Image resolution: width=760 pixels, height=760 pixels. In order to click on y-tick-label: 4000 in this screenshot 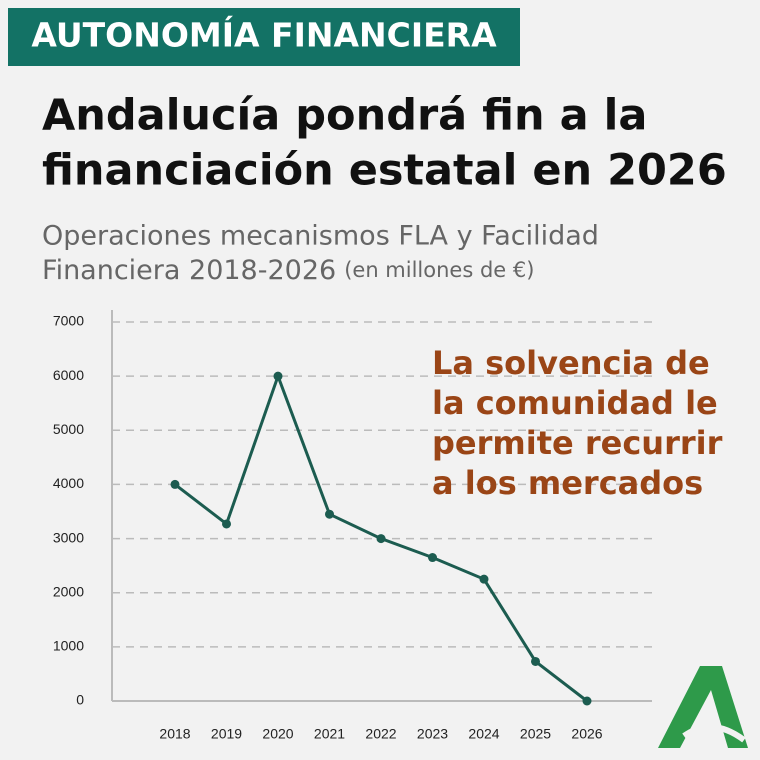, I will do `click(68, 483)`.